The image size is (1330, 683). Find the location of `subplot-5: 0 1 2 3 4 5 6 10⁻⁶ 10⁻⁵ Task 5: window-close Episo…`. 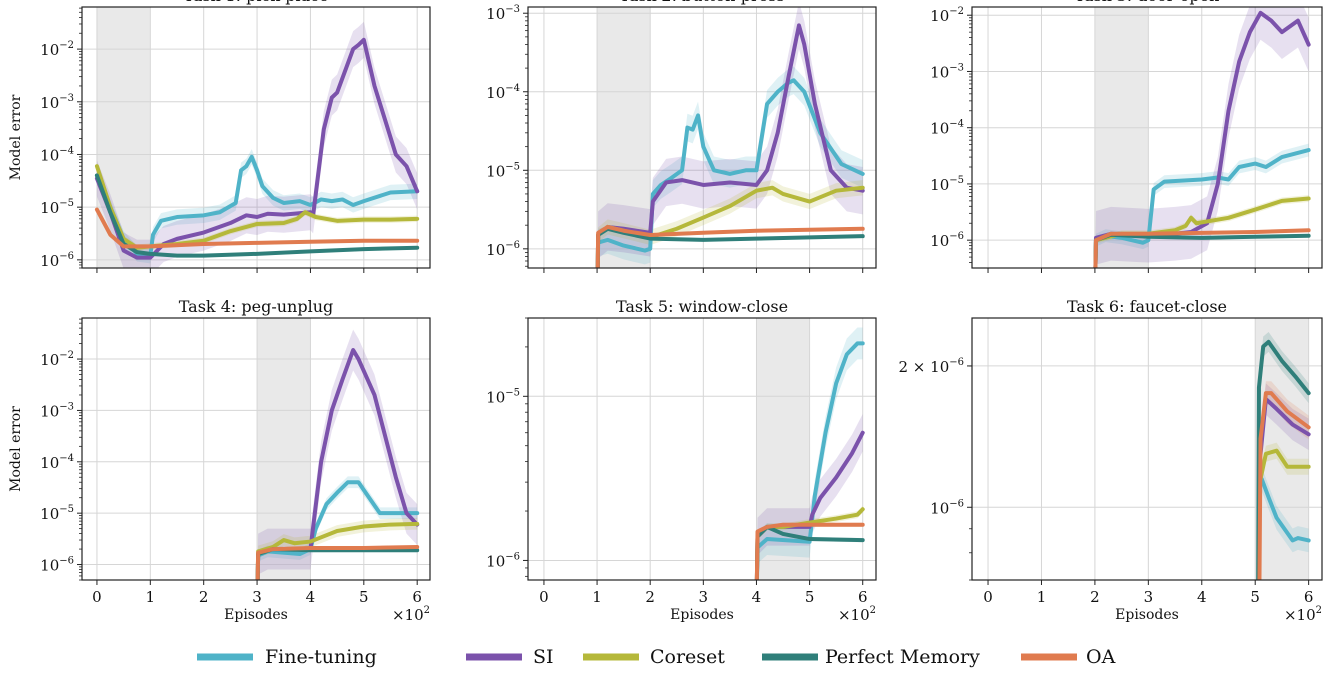

subplot-5: 0 1 2 3 4 5 6 10⁻⁶ 10⁻⁵ Task 5: window-close Episo… is located at coordinates (681, 460).